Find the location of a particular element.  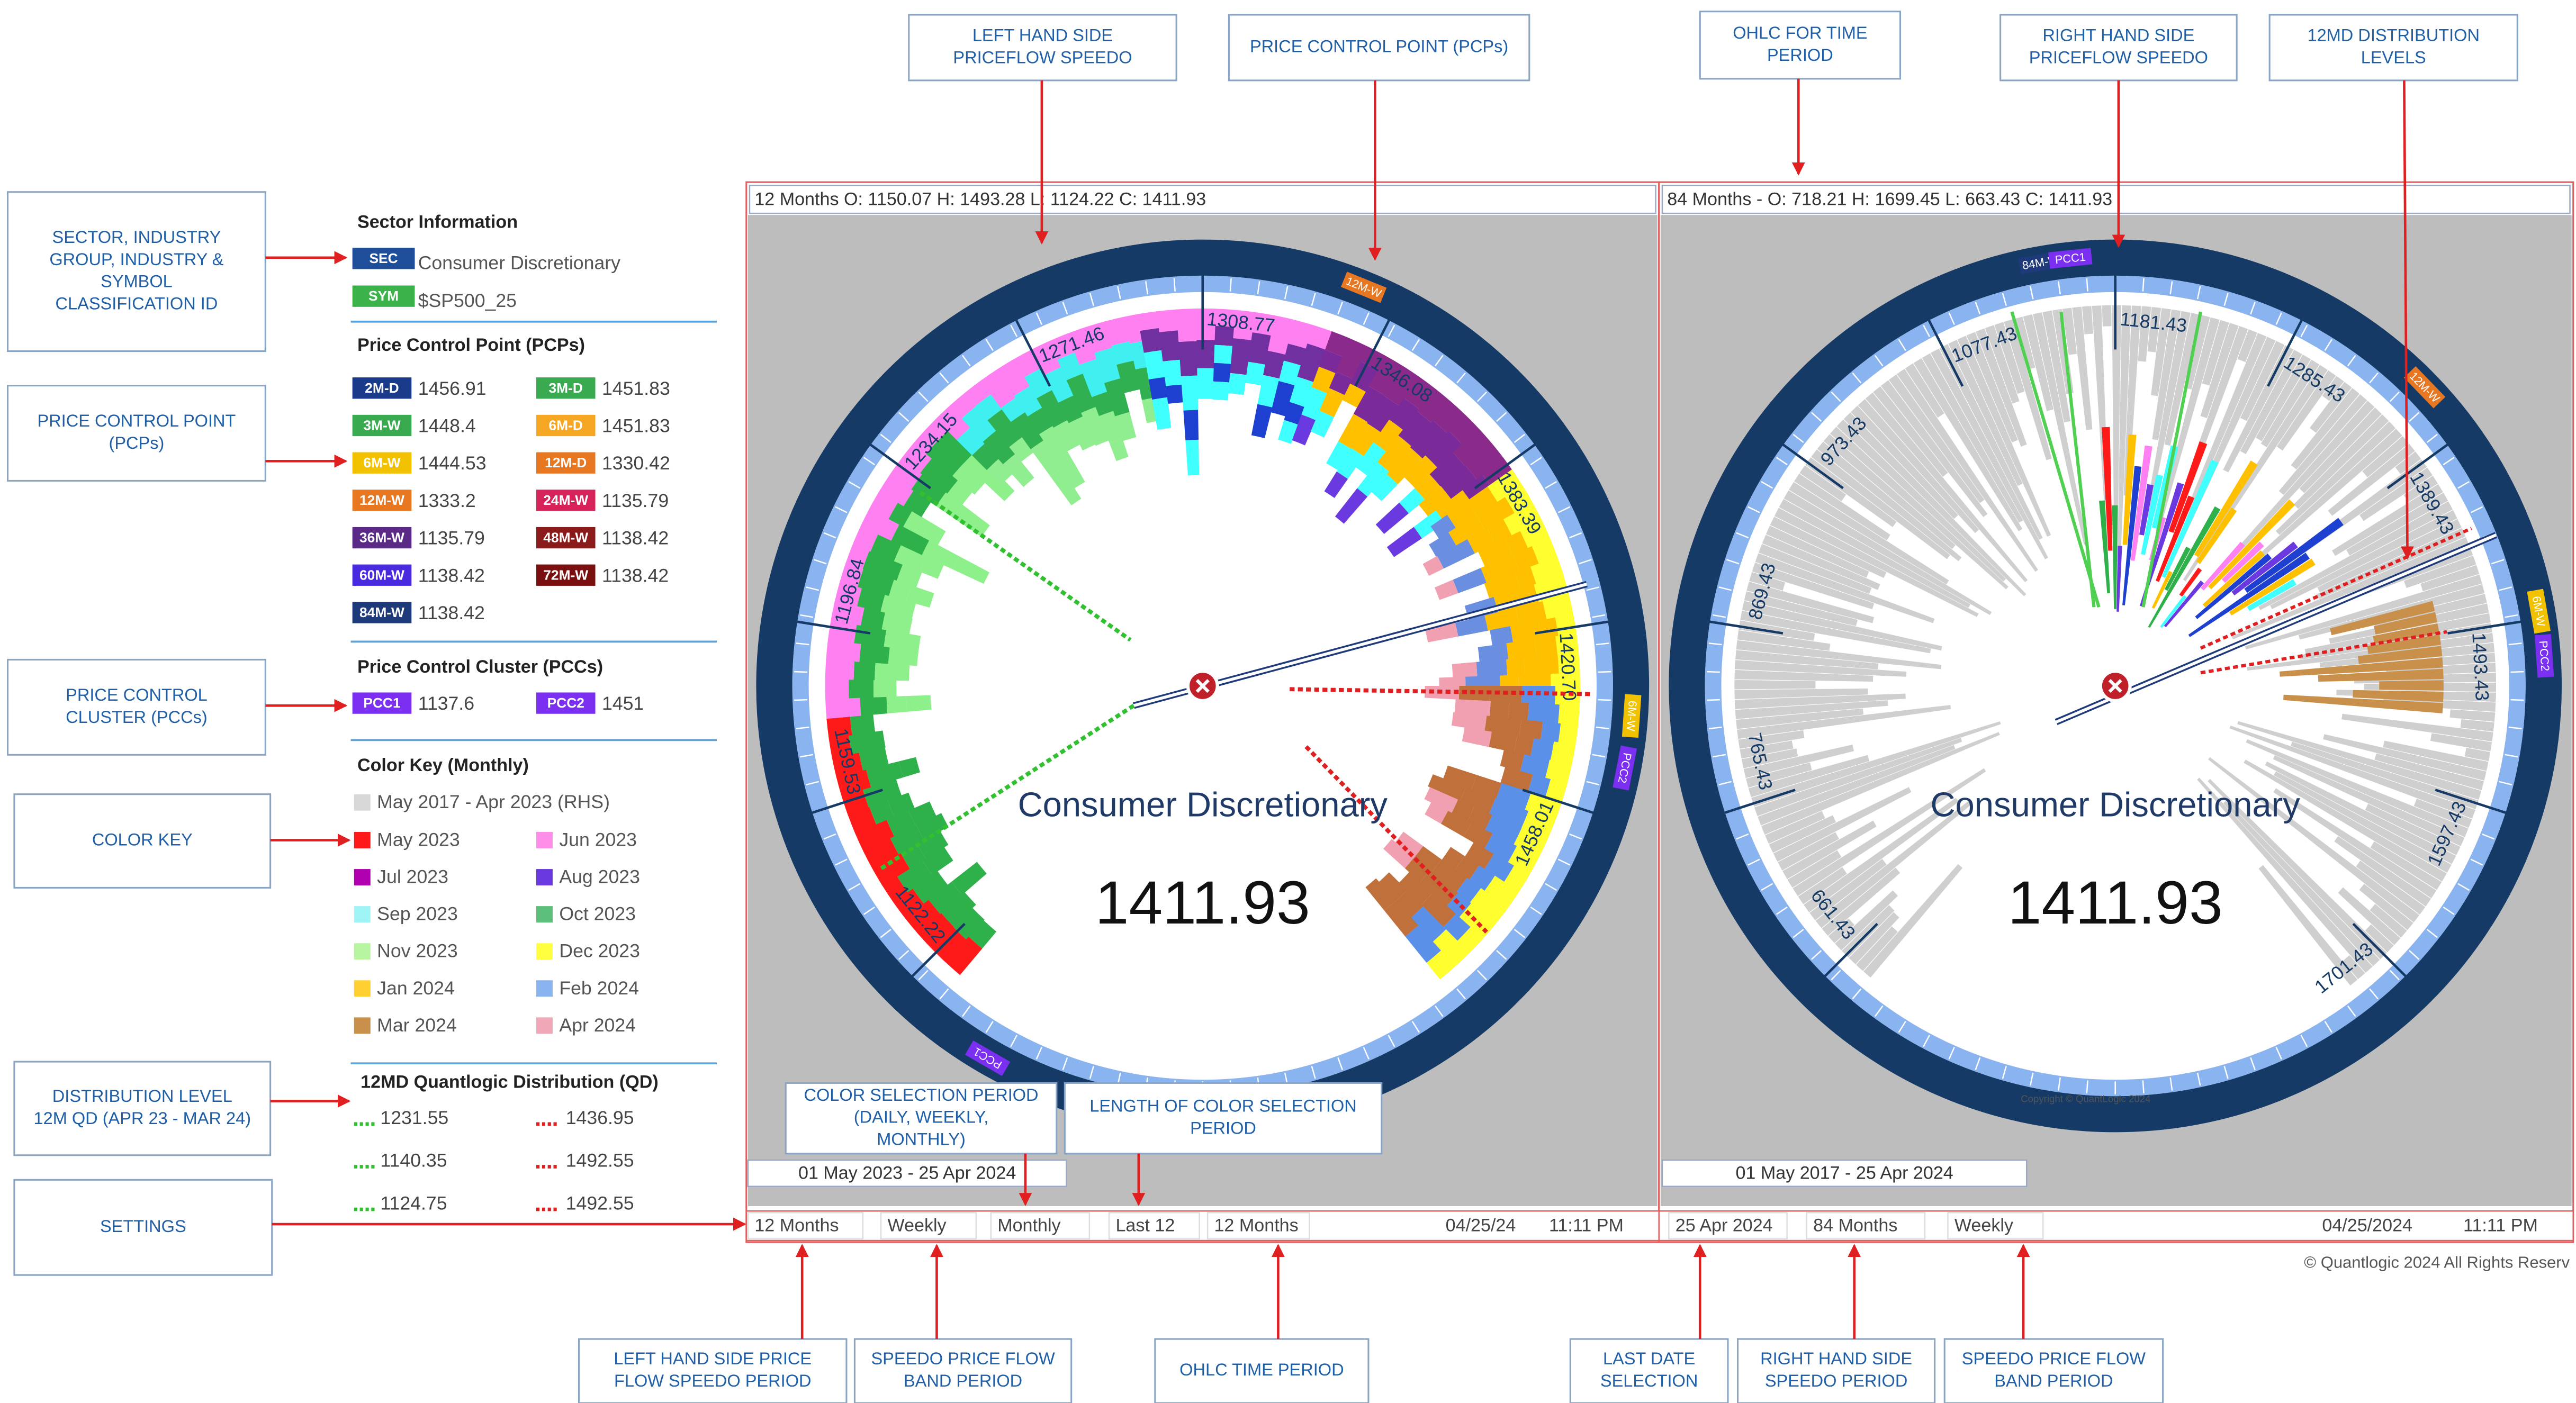

qd-value: 1492.55 is located at coordinates (600, 1160).